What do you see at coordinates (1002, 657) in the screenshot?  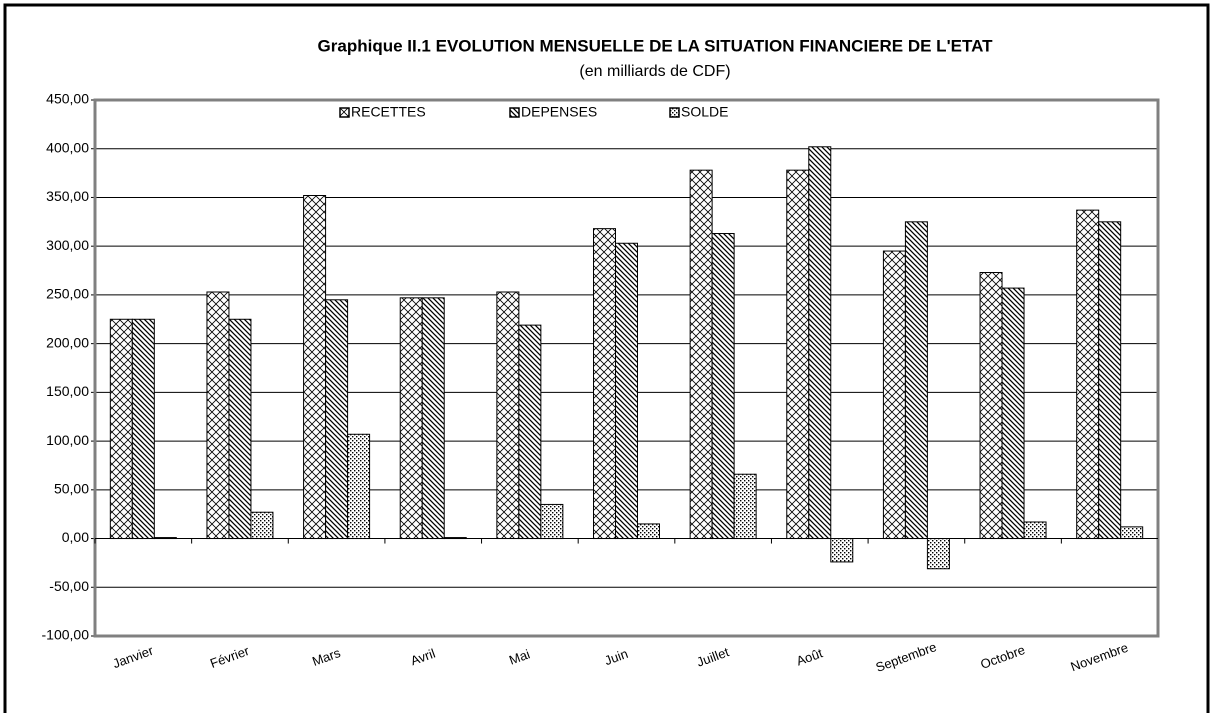 I see `x-tick-label: Octobre` at bounding box center [1002, 657].